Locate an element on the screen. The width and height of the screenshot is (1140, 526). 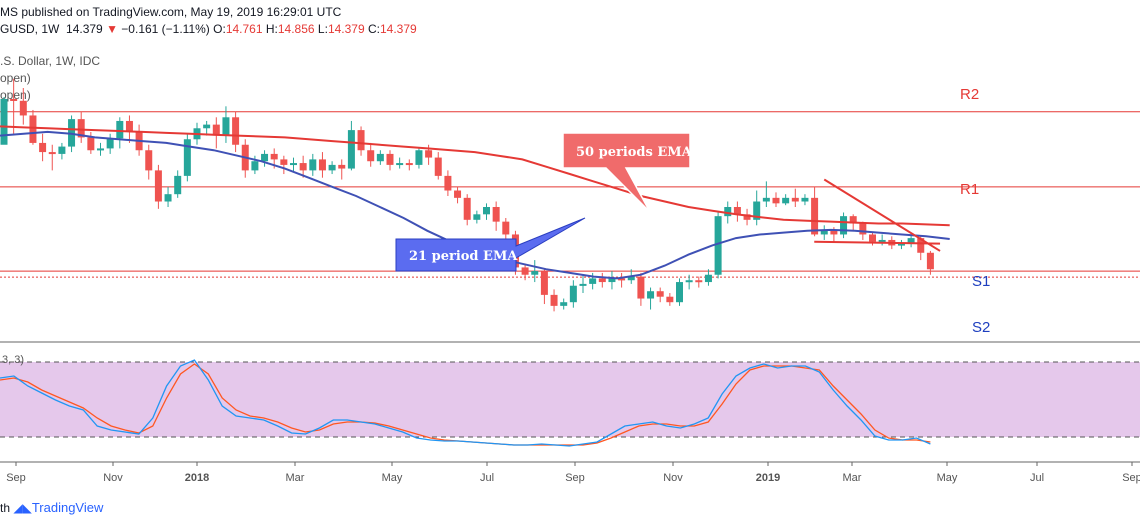
stochastic-k-line is located at coordinates (465, 403).